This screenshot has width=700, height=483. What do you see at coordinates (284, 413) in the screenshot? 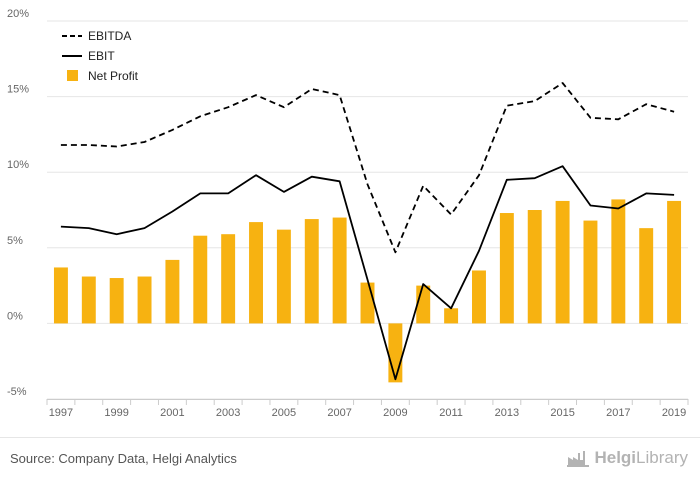
I see `x-tick-label: 2005` at bounding box center [284, 413].